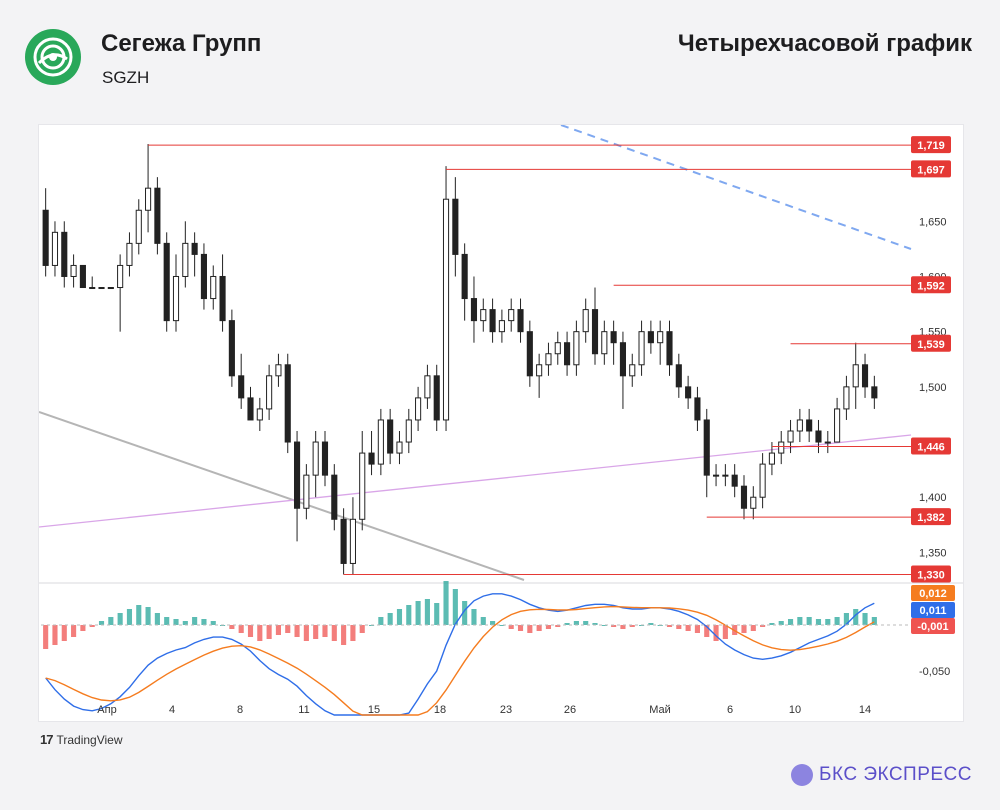  I want to click on tradingview-mark: 17 TradingView, so click(81, 739).